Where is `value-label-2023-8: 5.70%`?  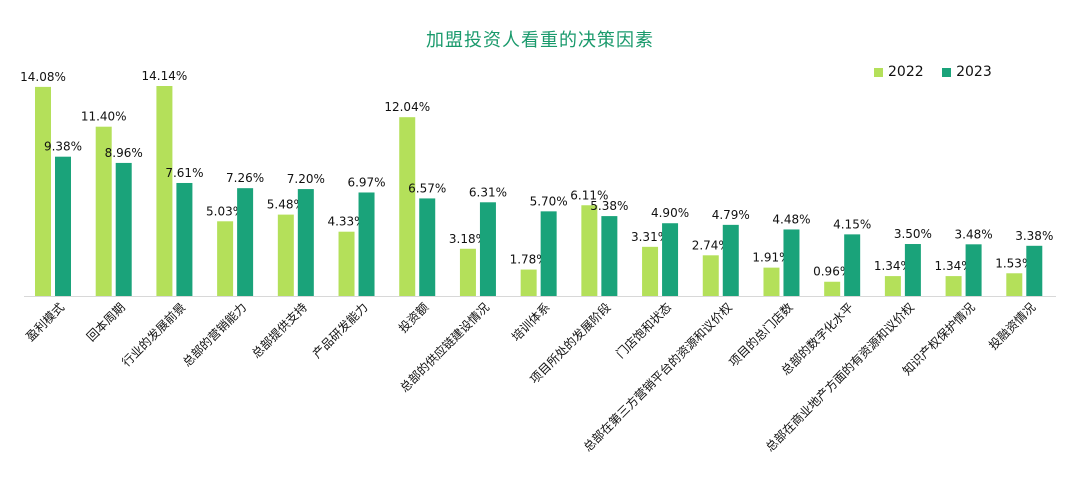
value-label-2023-8: 5.70% is located at coordinates (549, 201).